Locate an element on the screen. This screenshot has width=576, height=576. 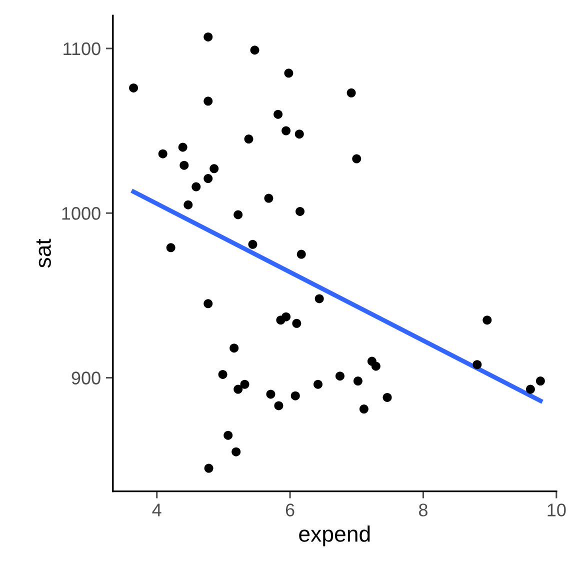
x-tick-label: 6 is located at coordinates (290, 510).